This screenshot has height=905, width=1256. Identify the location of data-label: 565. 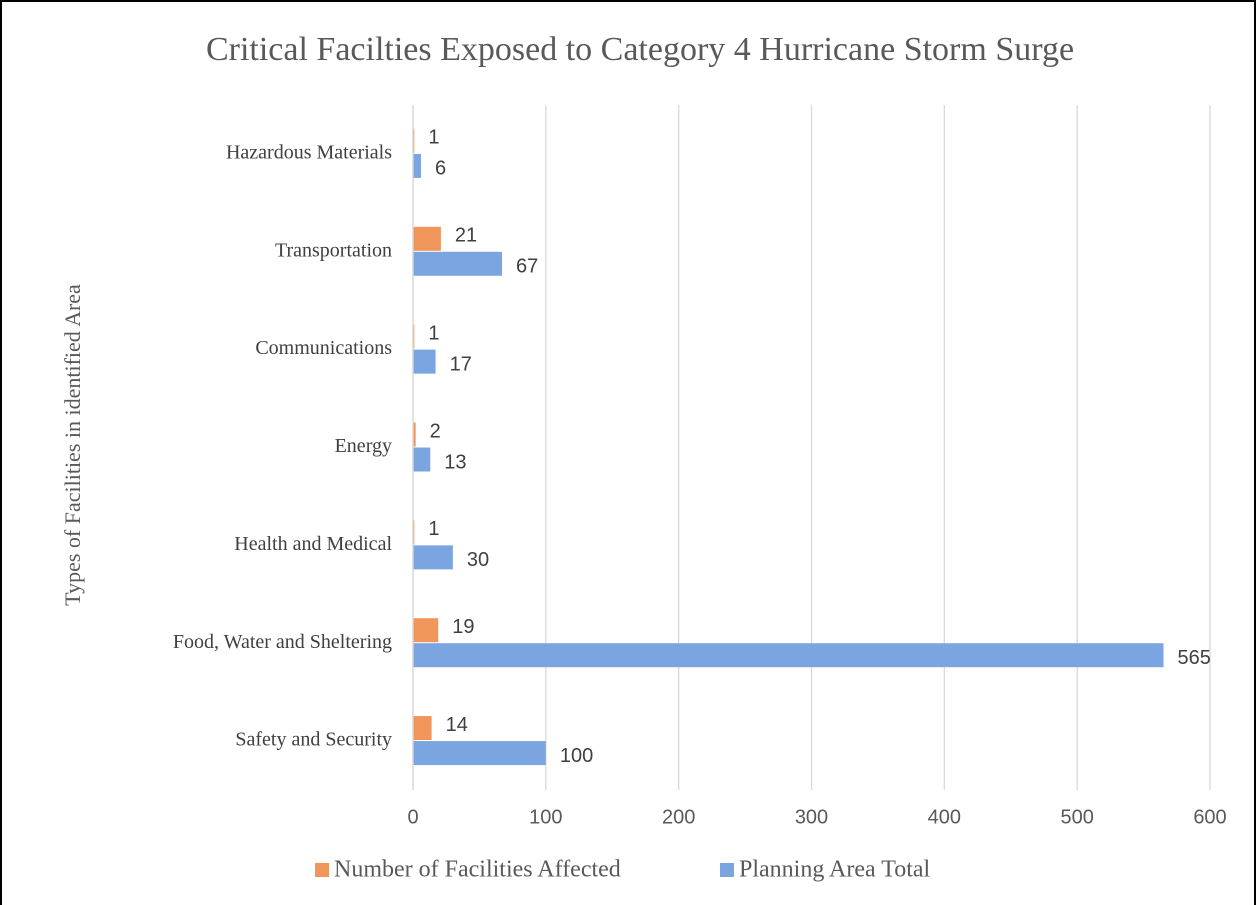
(1194, 658).